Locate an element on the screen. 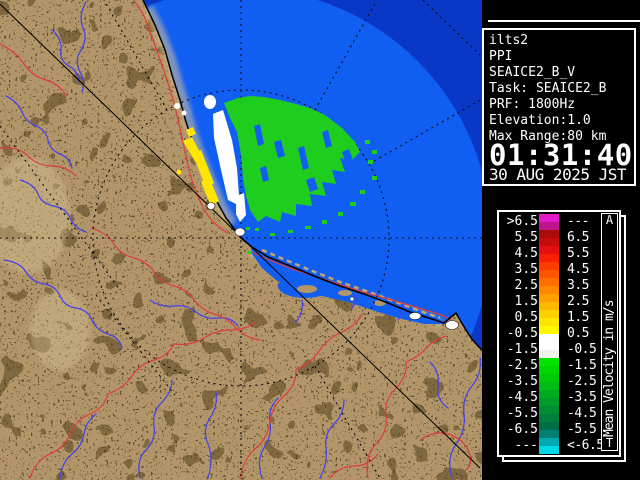 The image size is (640, 480). prf-value: PRF: 1800Hz is located at coordinates (532, 104).